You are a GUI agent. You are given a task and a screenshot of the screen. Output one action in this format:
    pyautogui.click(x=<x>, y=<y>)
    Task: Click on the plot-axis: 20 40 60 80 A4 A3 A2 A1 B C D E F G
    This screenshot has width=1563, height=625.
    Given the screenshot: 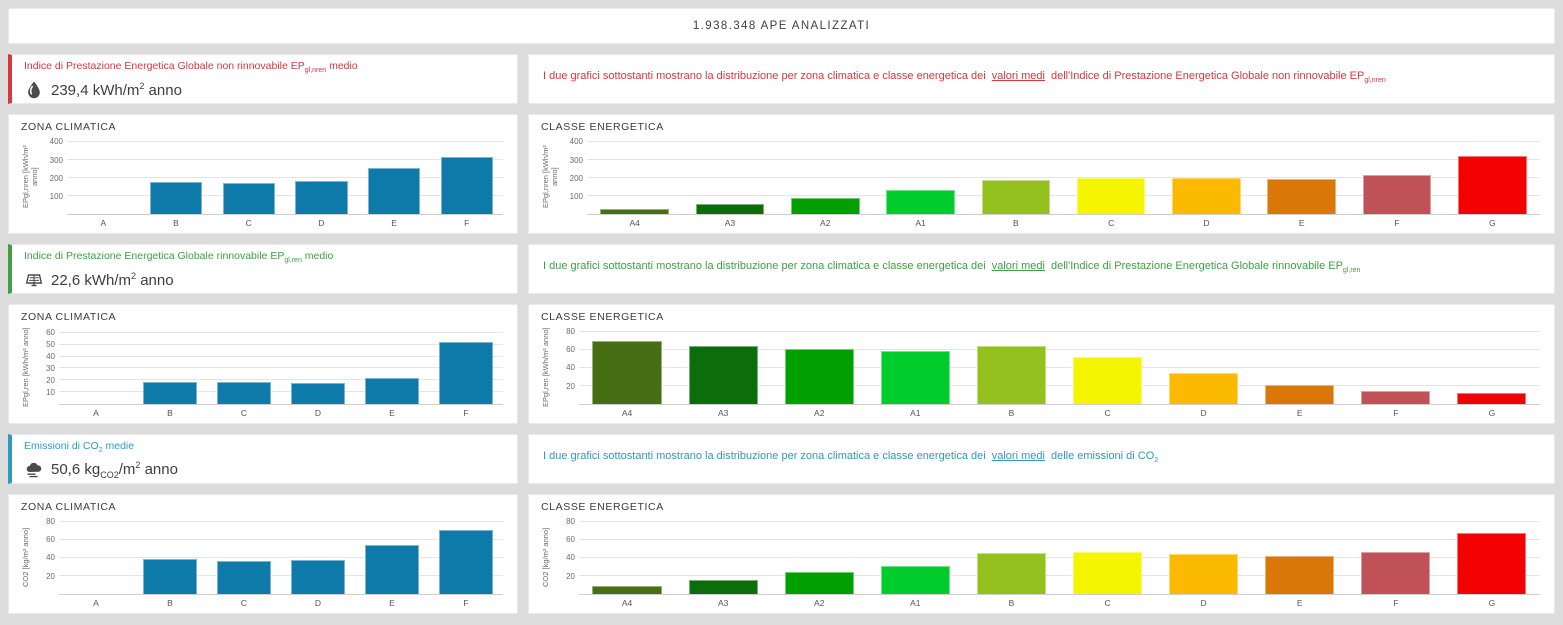 What is the action you would take?
    pyautogui.click(x=1046, y=372)
    